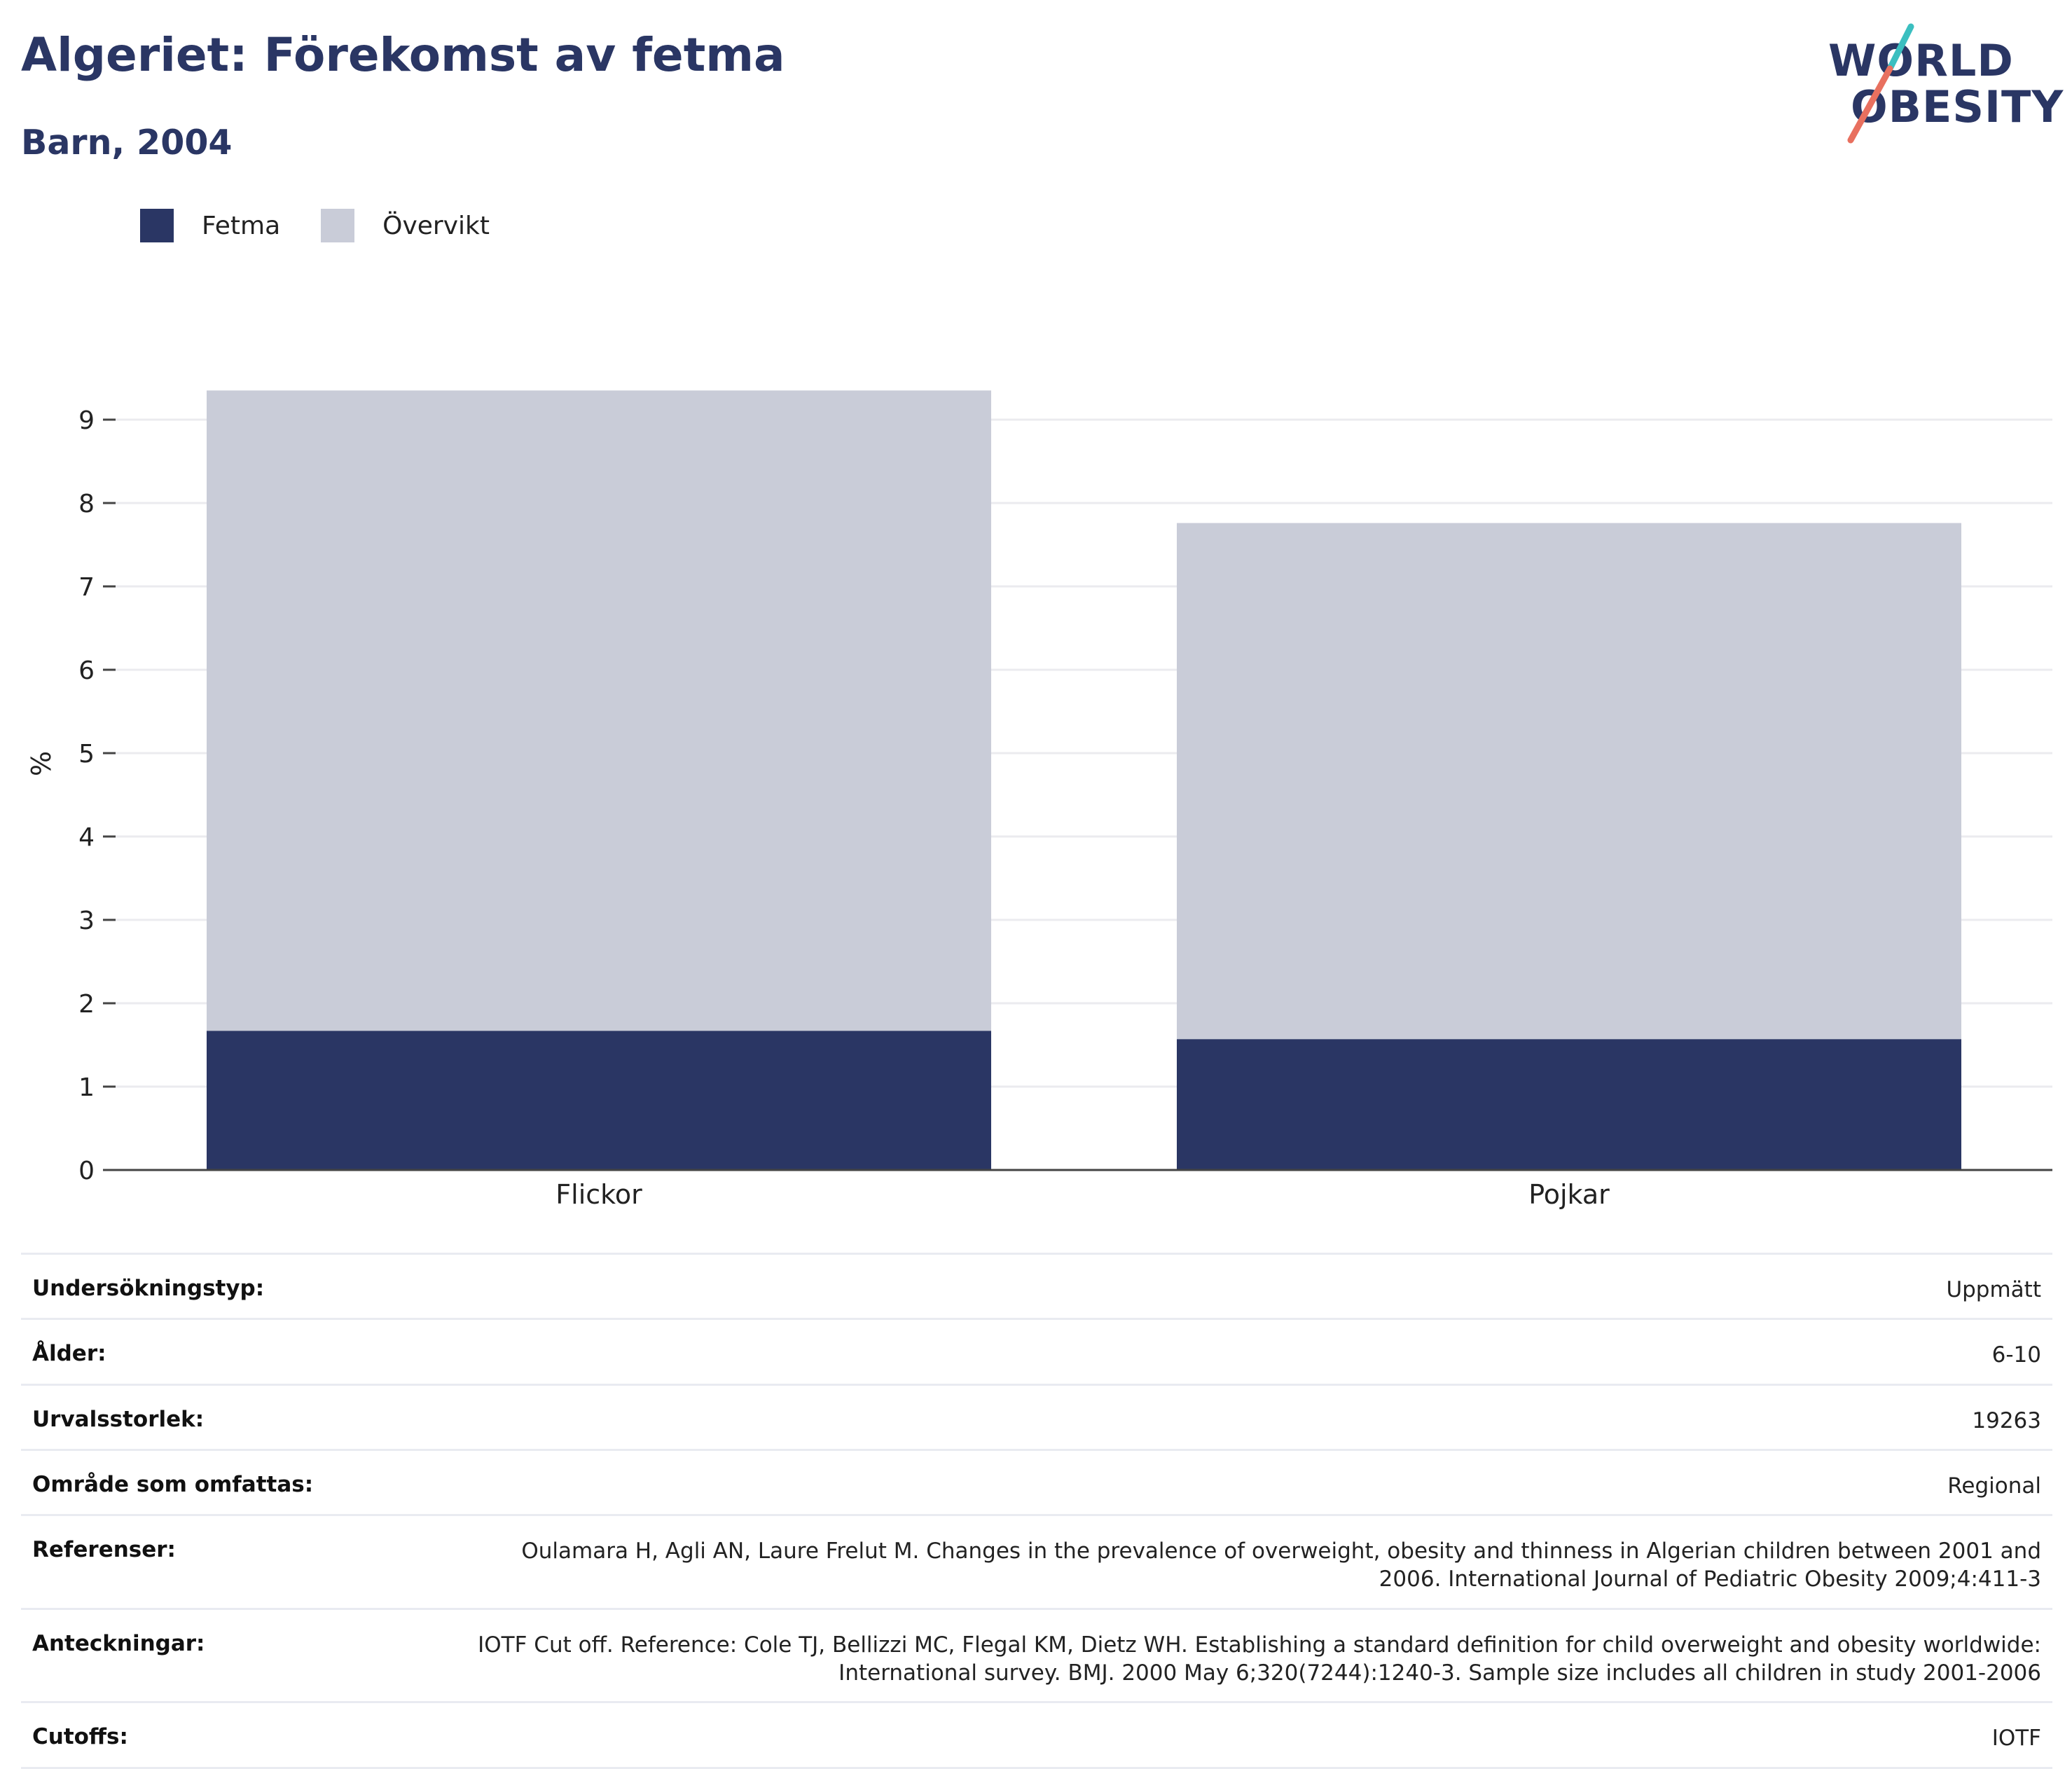 The image size is (2072, 1769). What do you see at coordinates (599, 1194) in the screenshot?
I see `x-category-label: Flickor` at bounding box center [599, 1194].